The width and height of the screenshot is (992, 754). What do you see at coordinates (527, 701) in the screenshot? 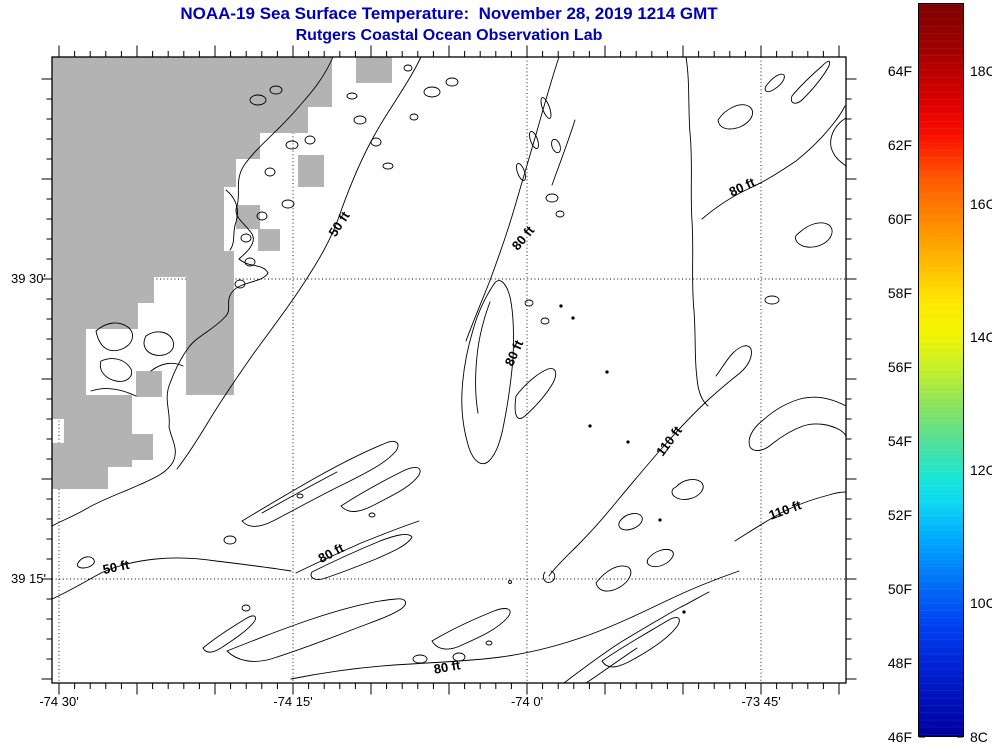
I see `lon-label-74-0: -74 0'` at bounding box center [527, 701].